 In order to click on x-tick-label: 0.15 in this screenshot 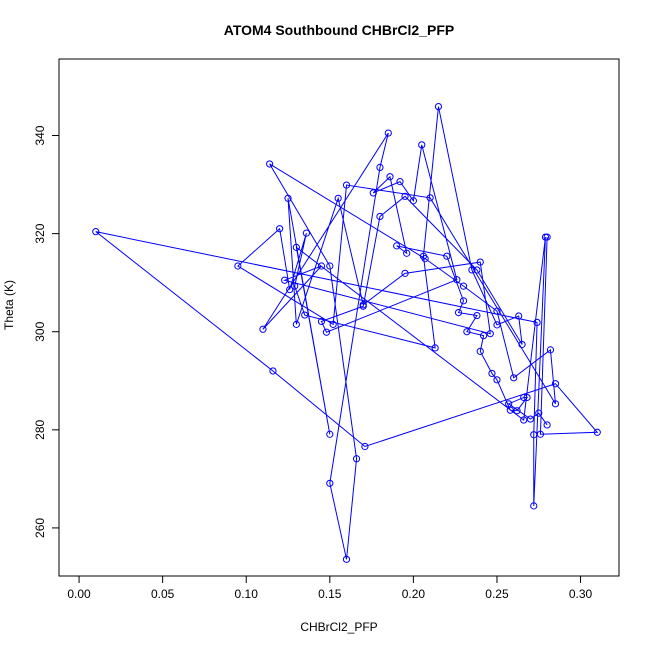, I will do `click(330, 594)`.